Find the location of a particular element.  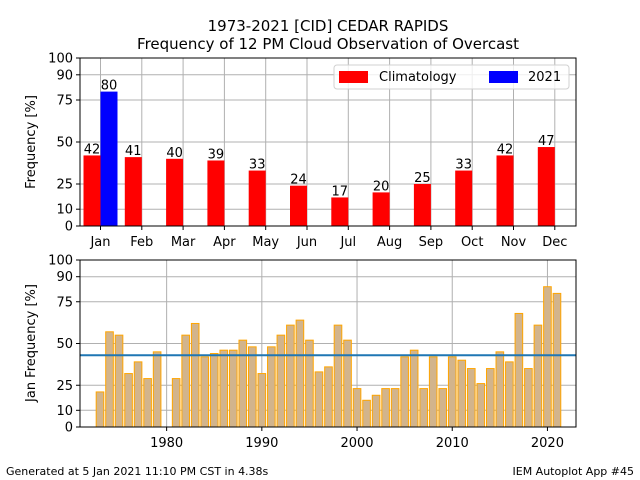

top-x-tick-label: Aug is located at coordinates (389, 242).